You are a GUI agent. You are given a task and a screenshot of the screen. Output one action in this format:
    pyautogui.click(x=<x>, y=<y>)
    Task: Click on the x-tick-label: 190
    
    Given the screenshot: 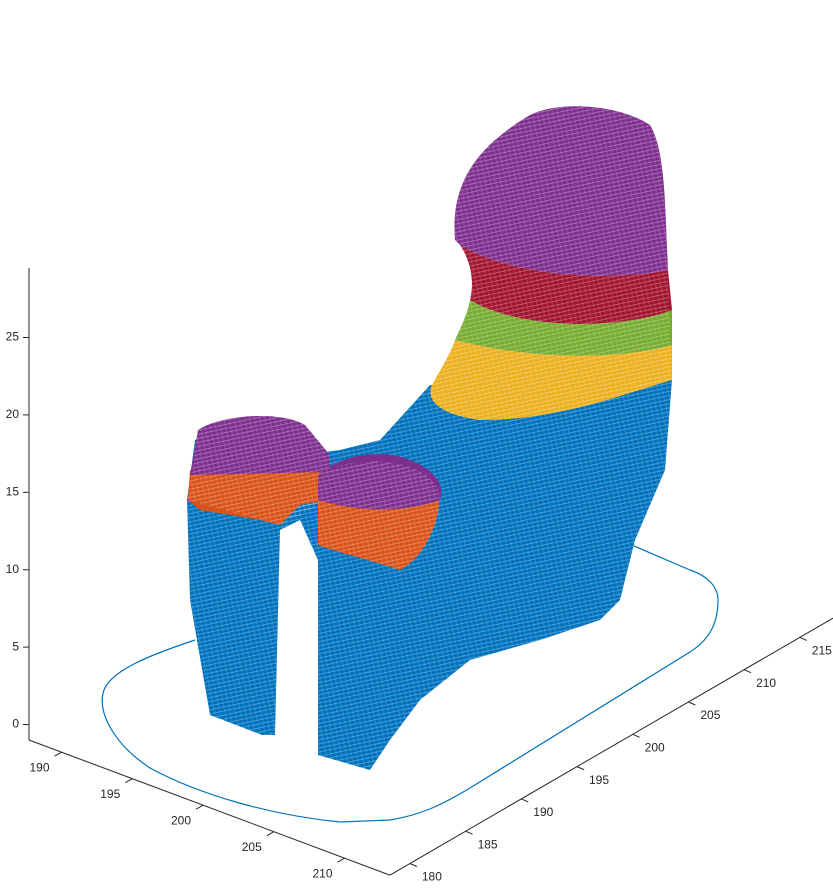 What is the action you would take?
    pyautogui.click(x=40, y=767)
    